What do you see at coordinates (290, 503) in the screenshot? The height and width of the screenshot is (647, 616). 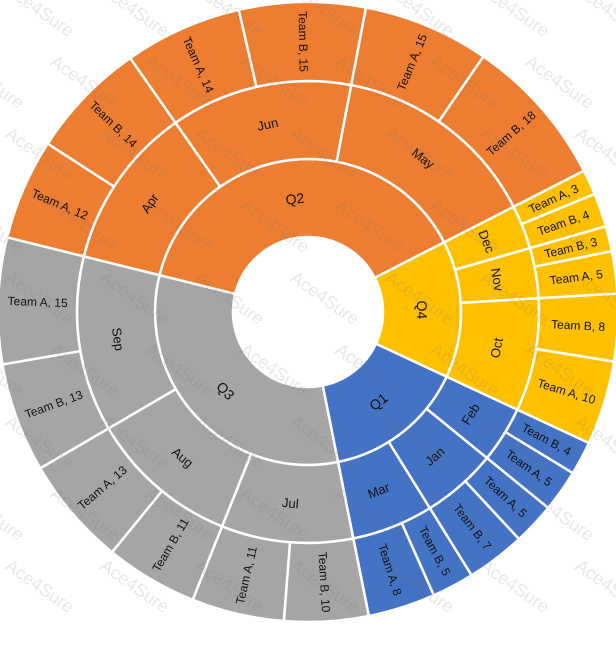 I see `month-label-jul: Jul` at bounding box center [290, 503].